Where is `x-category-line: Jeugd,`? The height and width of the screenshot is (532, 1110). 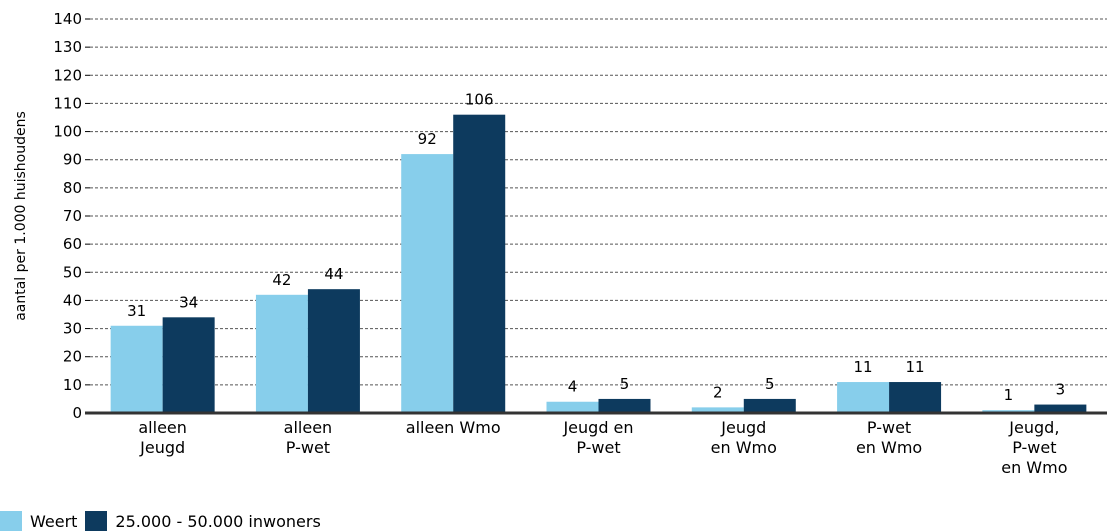
x-category-line: Jeugd, is located at coordinates (1033, 427).